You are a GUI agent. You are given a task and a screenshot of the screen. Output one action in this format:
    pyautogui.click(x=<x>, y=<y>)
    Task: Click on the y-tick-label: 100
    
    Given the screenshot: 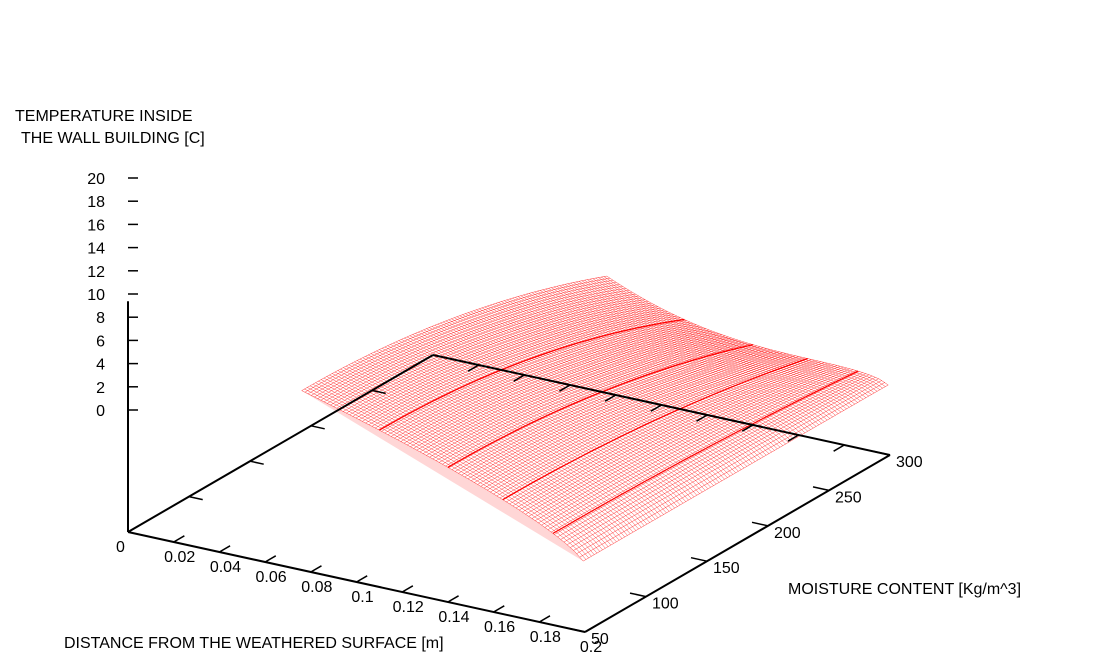 What is the action you would take?
    pyautogui.click(x=665, y=604)
    